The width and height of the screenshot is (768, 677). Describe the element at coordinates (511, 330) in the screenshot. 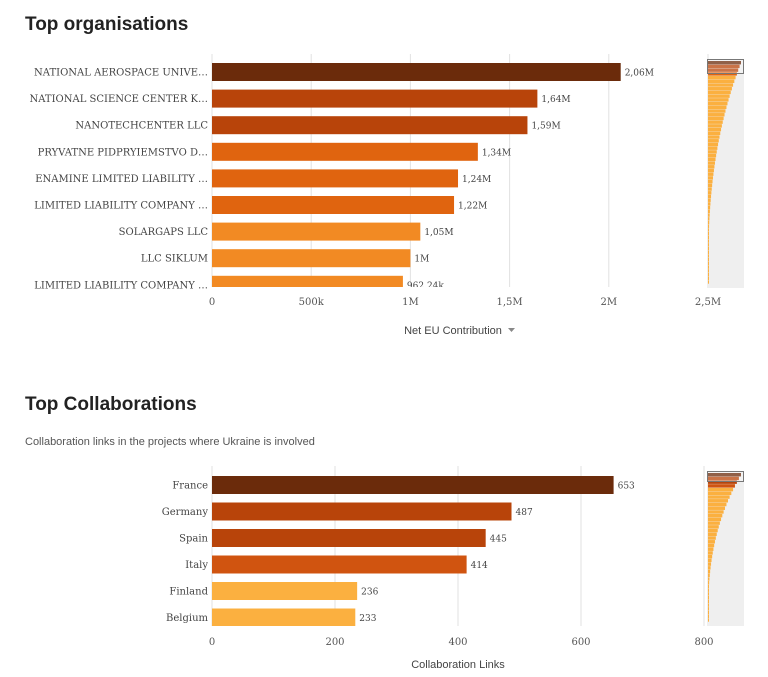

I see `chevron-down-icon` at that location.